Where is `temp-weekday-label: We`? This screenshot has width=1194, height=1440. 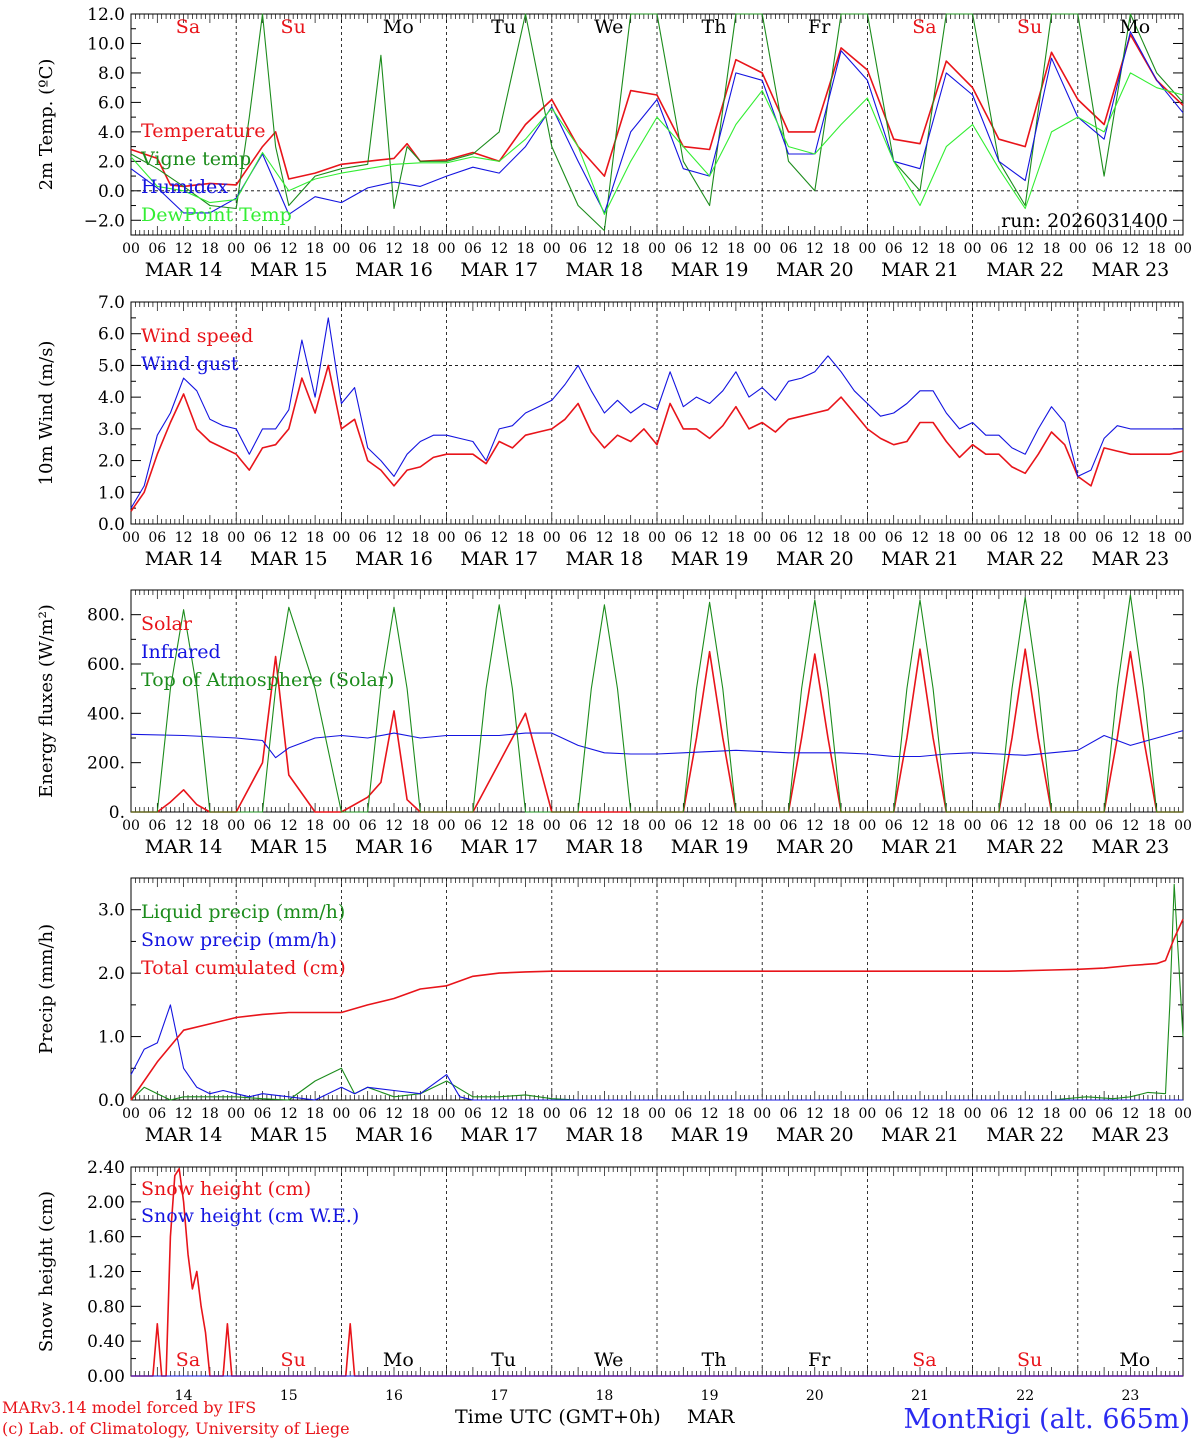
temp-weekday-label: We is located at coordinates (608, 27).